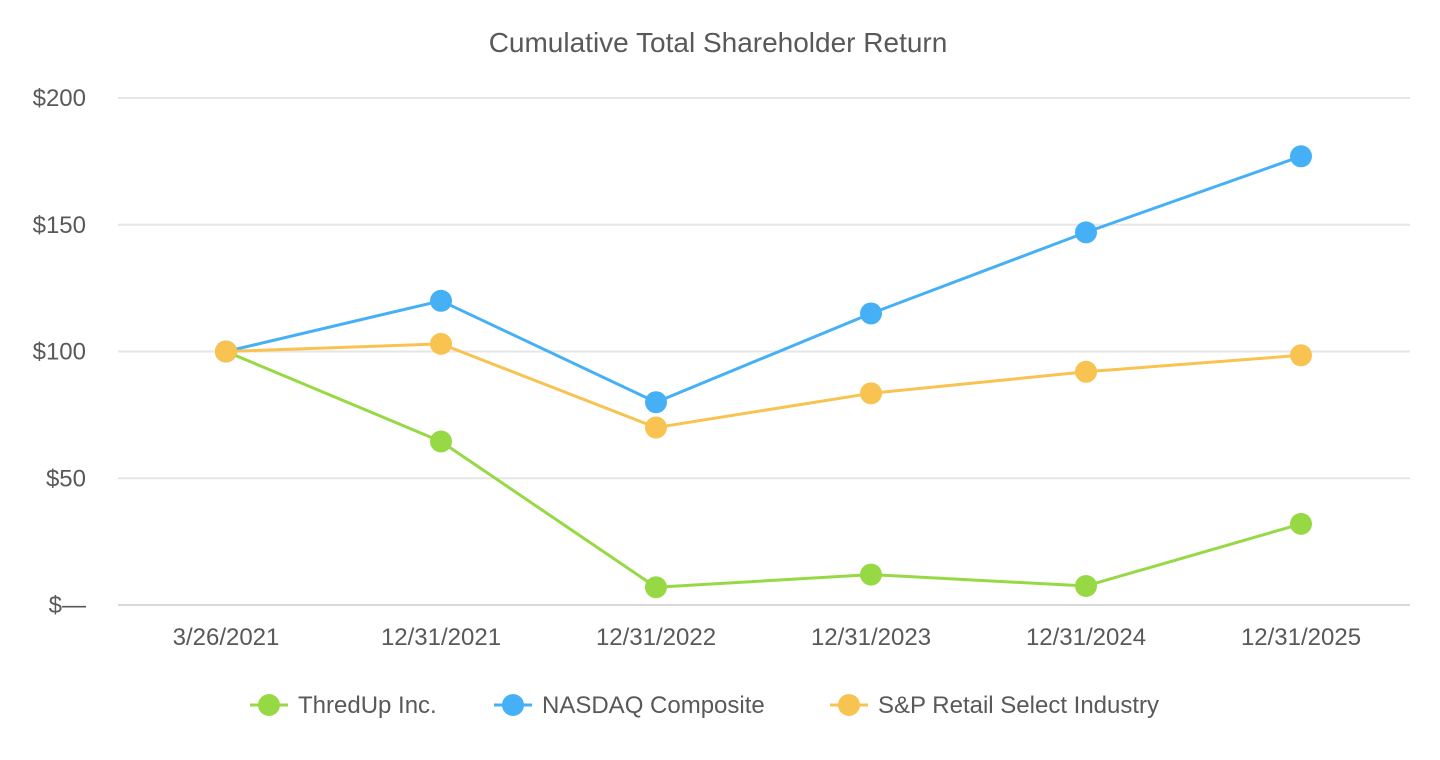  What do you see at coordinates (67, 605) in the screenshot?
I see `y-tick-label: $—` at bounding box center [67, 605].